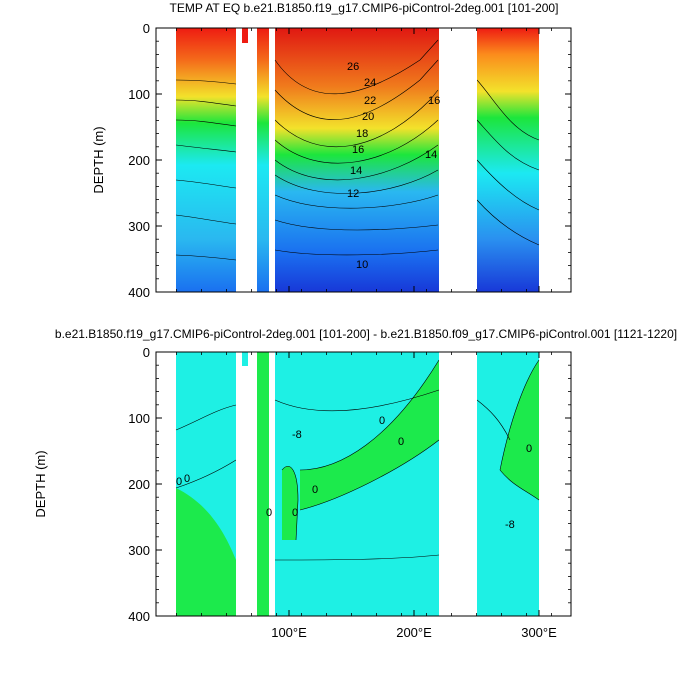 The image size is (700, 700). What do you see at coordinates (519, 430) in the screenshot?
I see `bottom-fill-east-green` at bounding box center [519, 430].